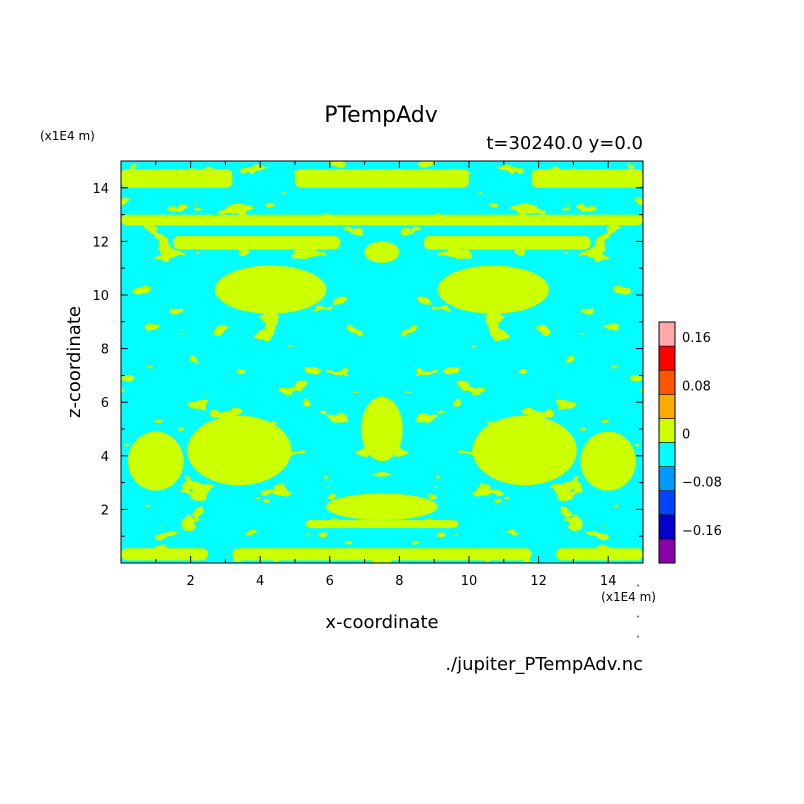 The image size is (804, 804). Describe the element at coordinates (100, 296) in the screenshot. I see `y-tick-label: 10` at that location.